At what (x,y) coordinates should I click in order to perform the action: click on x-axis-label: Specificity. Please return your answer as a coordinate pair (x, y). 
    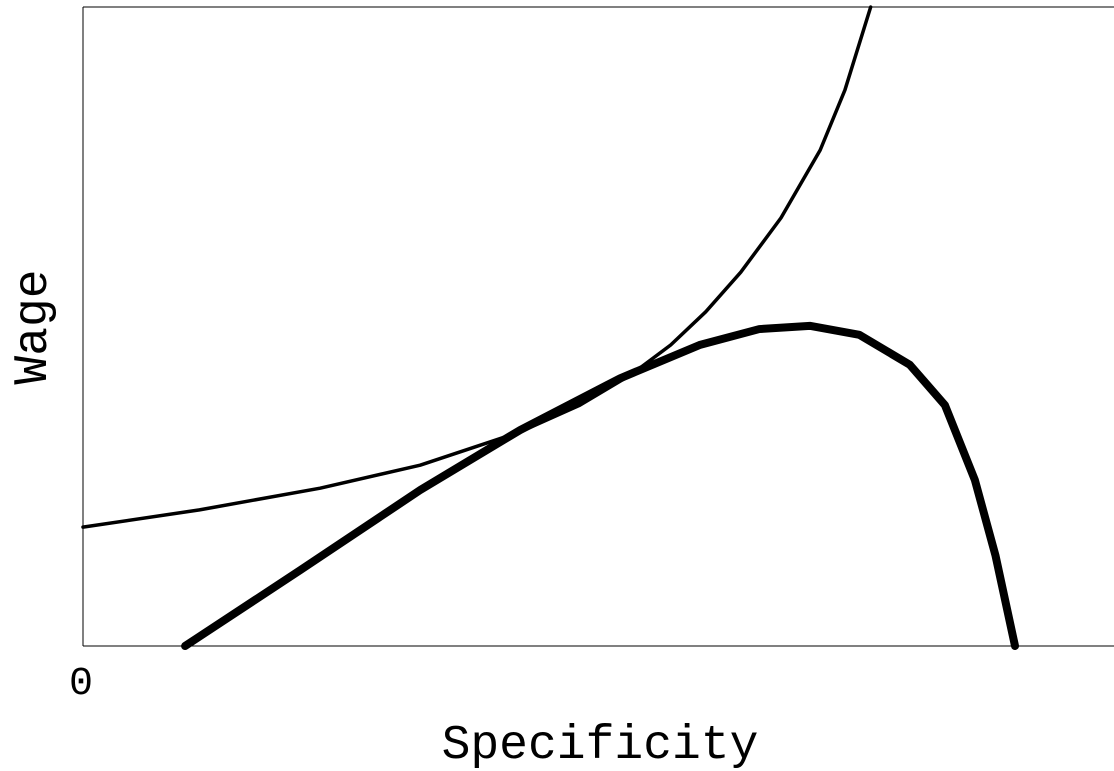
    Looking at the image, I should click on (600, 745).